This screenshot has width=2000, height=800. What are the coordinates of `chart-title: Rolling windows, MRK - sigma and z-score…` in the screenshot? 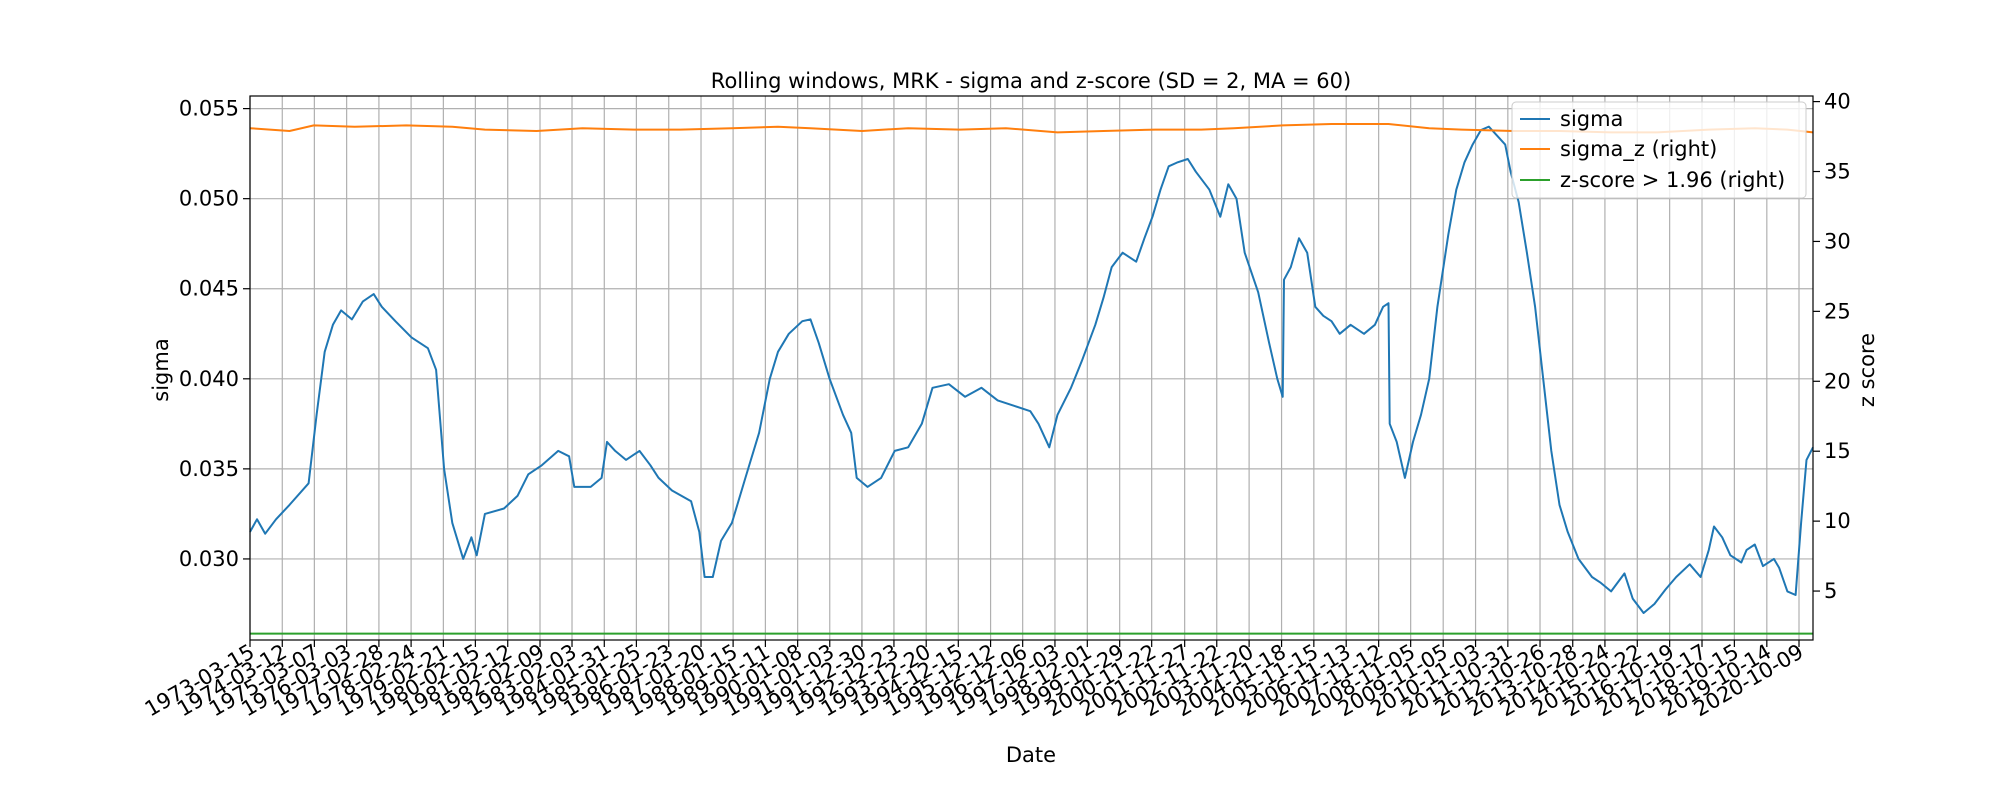 It's located at (1031, 81).